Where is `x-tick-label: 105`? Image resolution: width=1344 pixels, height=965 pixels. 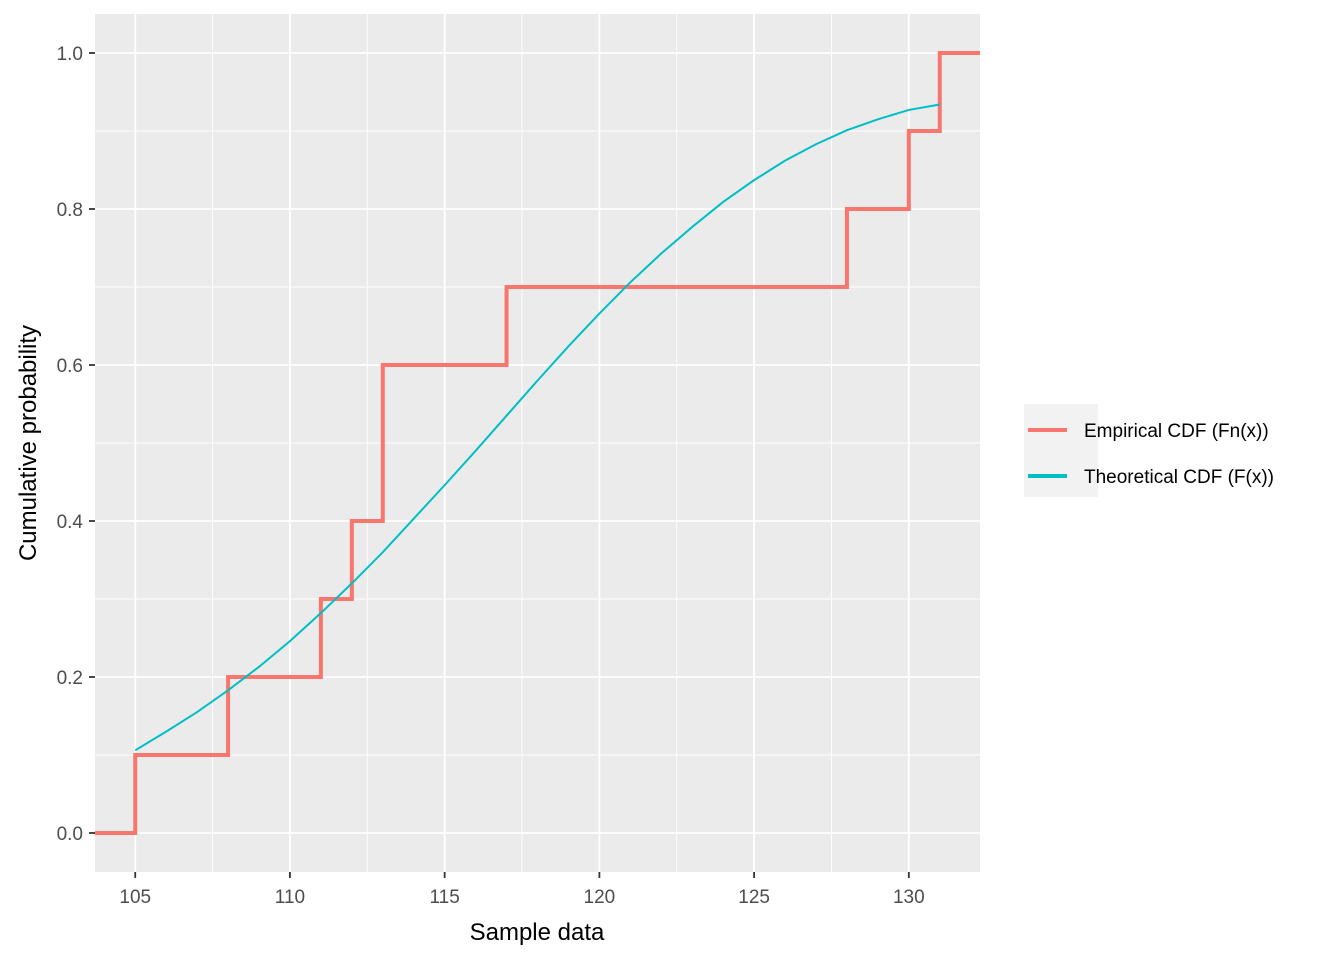
x-tick-label: 105 is located at coordinates (135, 897).